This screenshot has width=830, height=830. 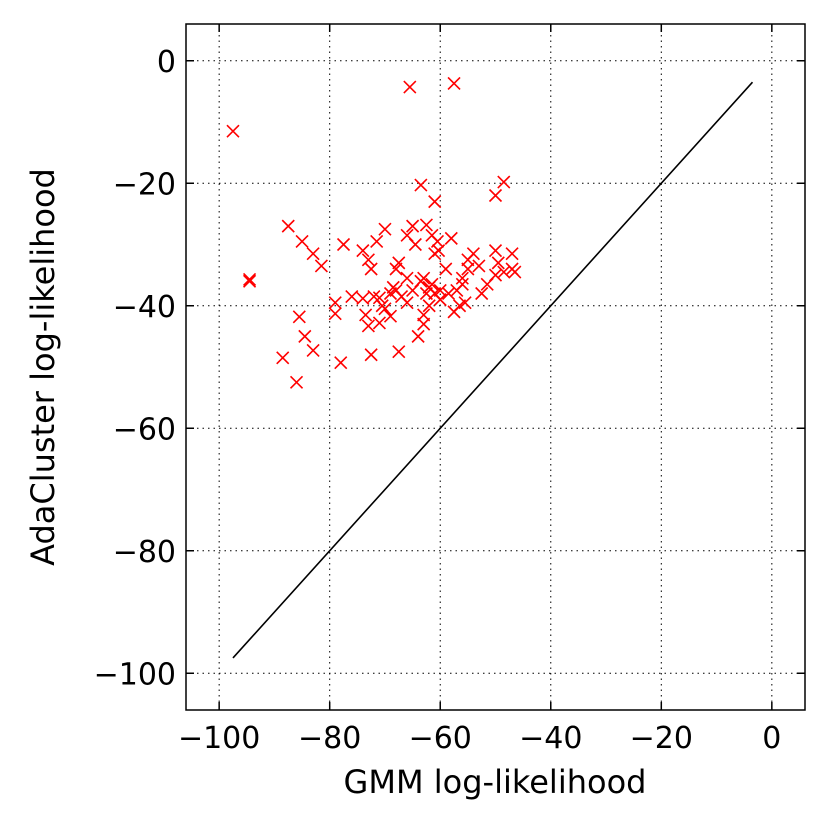 What do you see at coordinates (661, 738) in the screenshot?
I see `x-tick-label: −20` at bounding box center [661, 738].